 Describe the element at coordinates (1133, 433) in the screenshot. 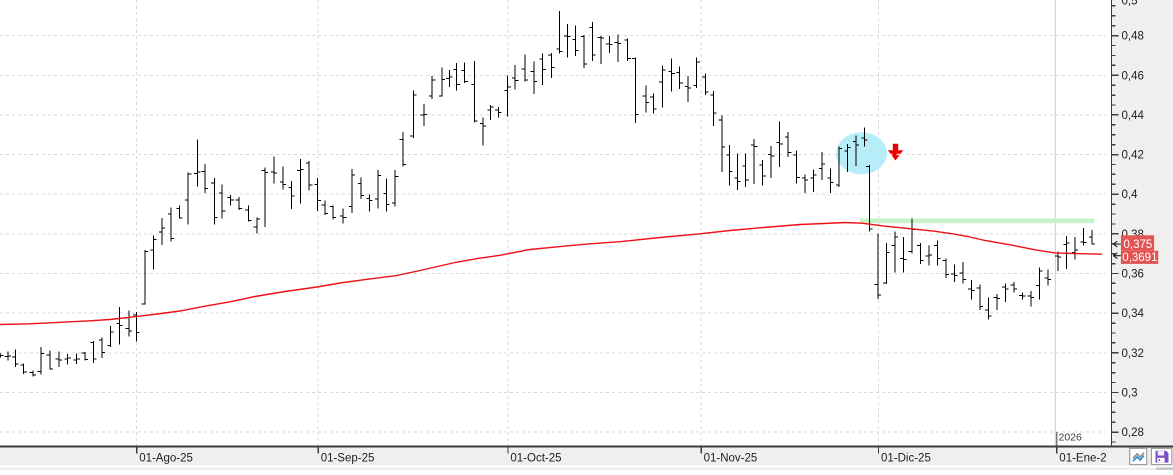

I see `svg-text: 0,28` at that location.